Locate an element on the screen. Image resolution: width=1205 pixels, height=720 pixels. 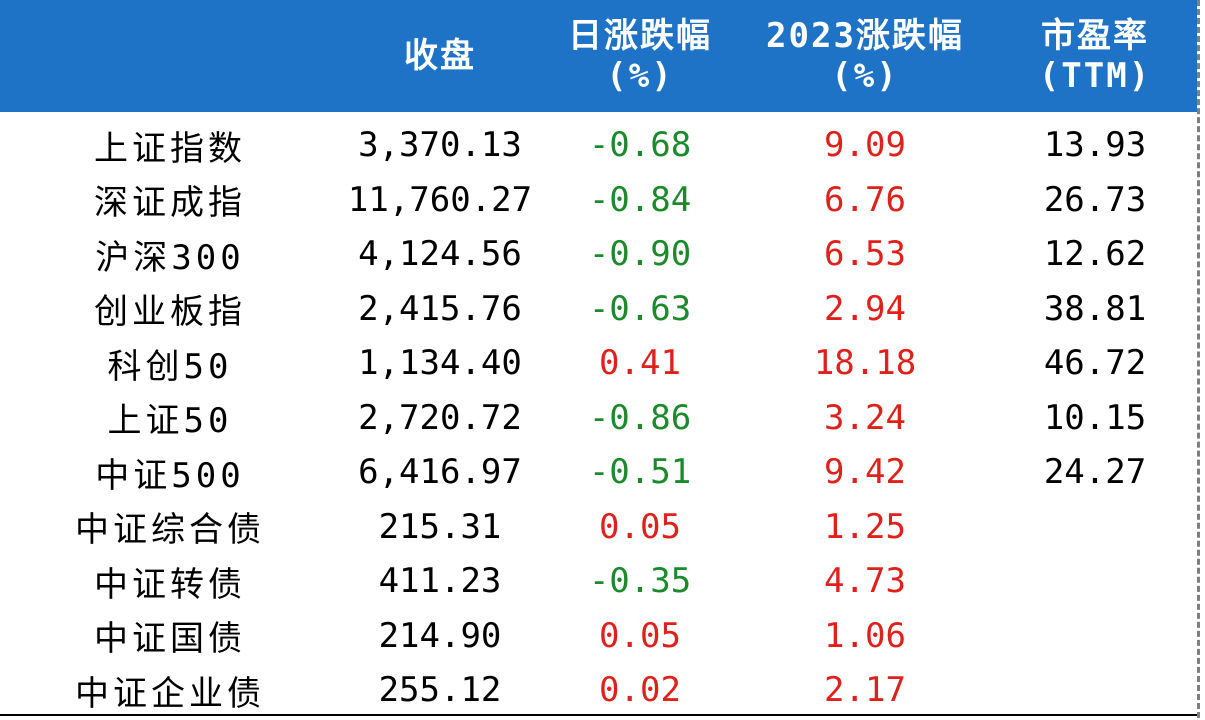
day-change-cell: 0.41 is located at coordinates (640, 363).